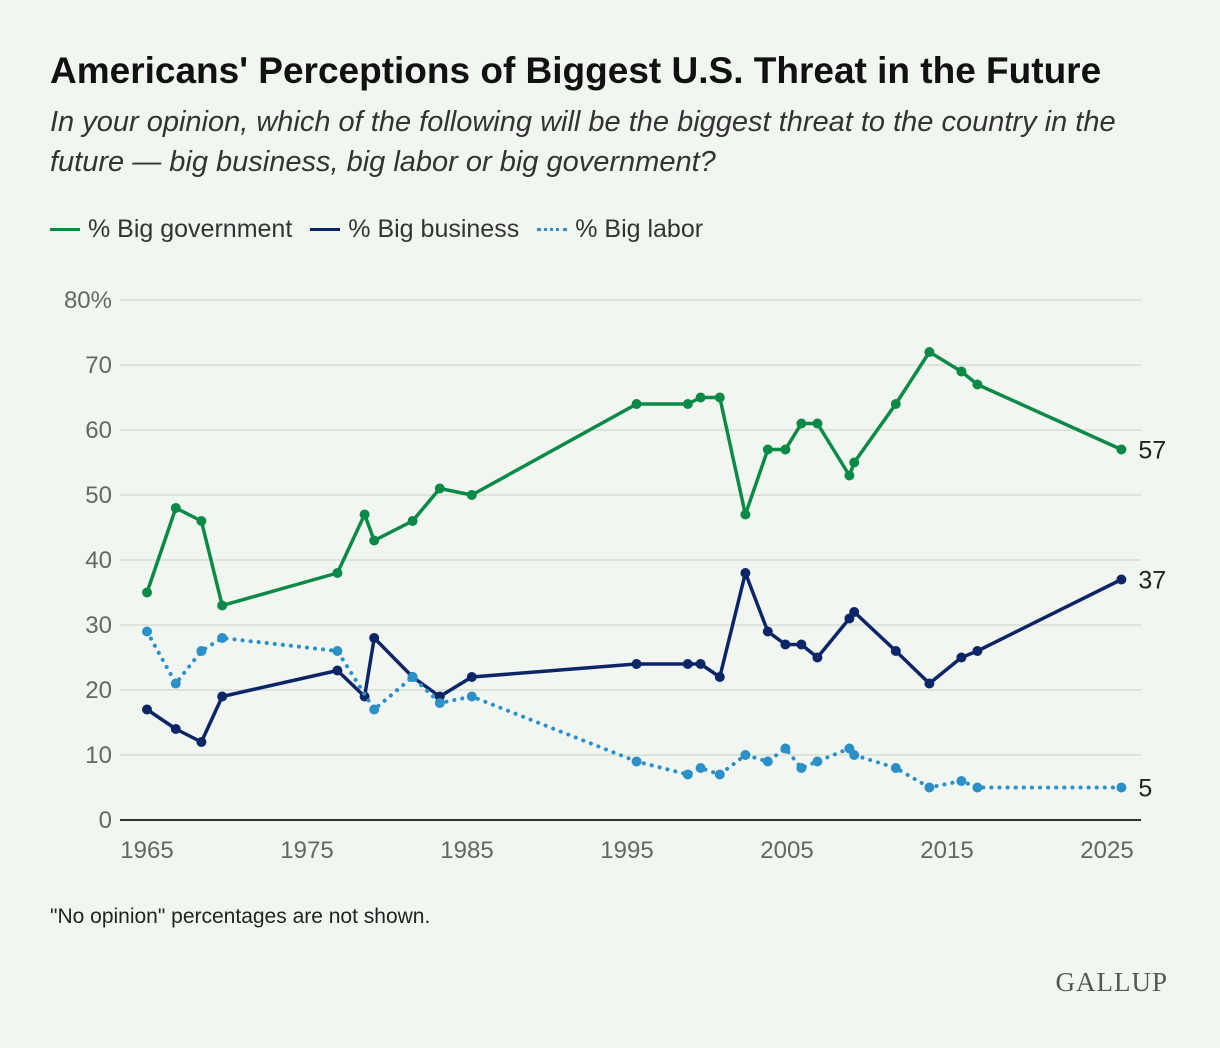  What do you see at coordinates (1145, 789) in the screenshot?
I see `end-label: 5` at bounding box center [1145, 789].